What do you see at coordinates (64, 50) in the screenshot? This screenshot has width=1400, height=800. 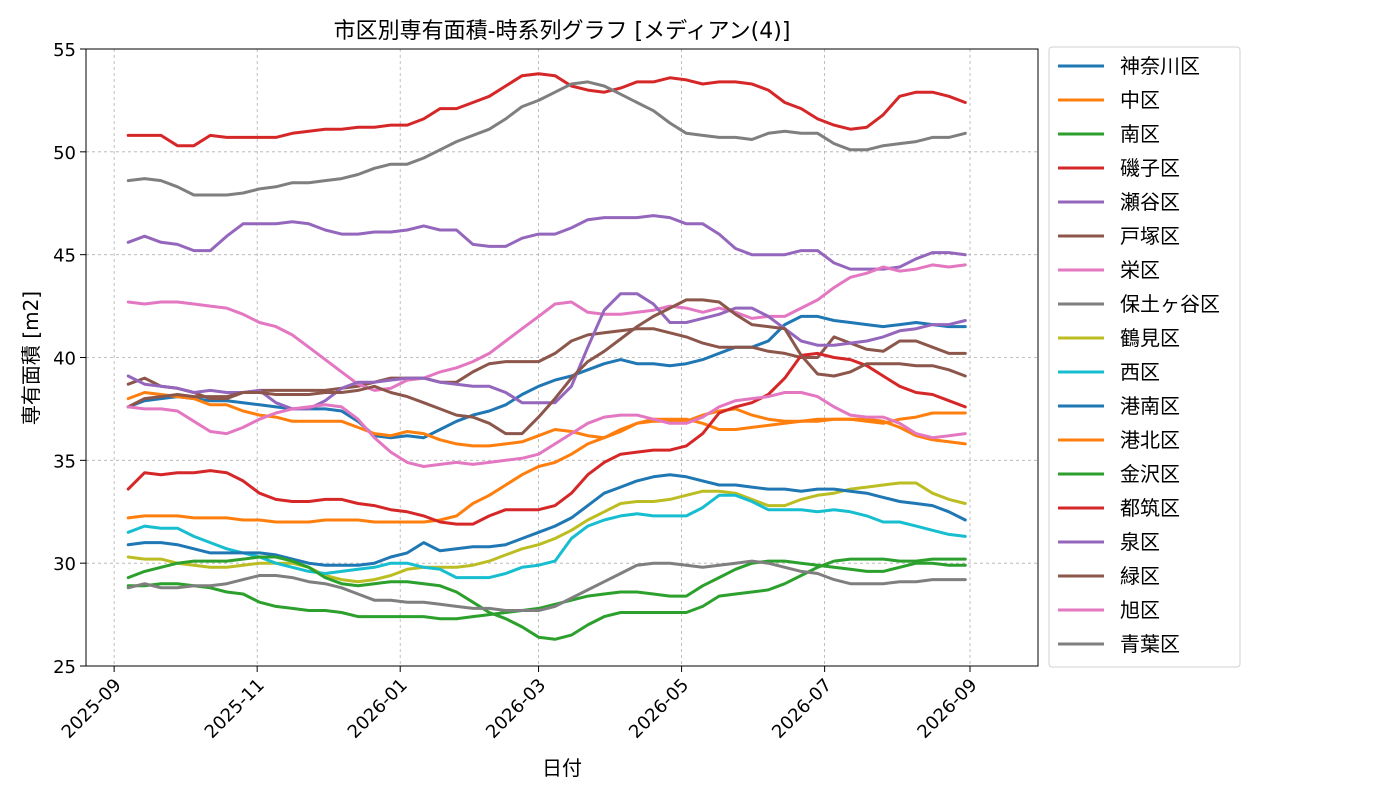 I see `y-tick-label: 55` at bounding box center [64, 50].